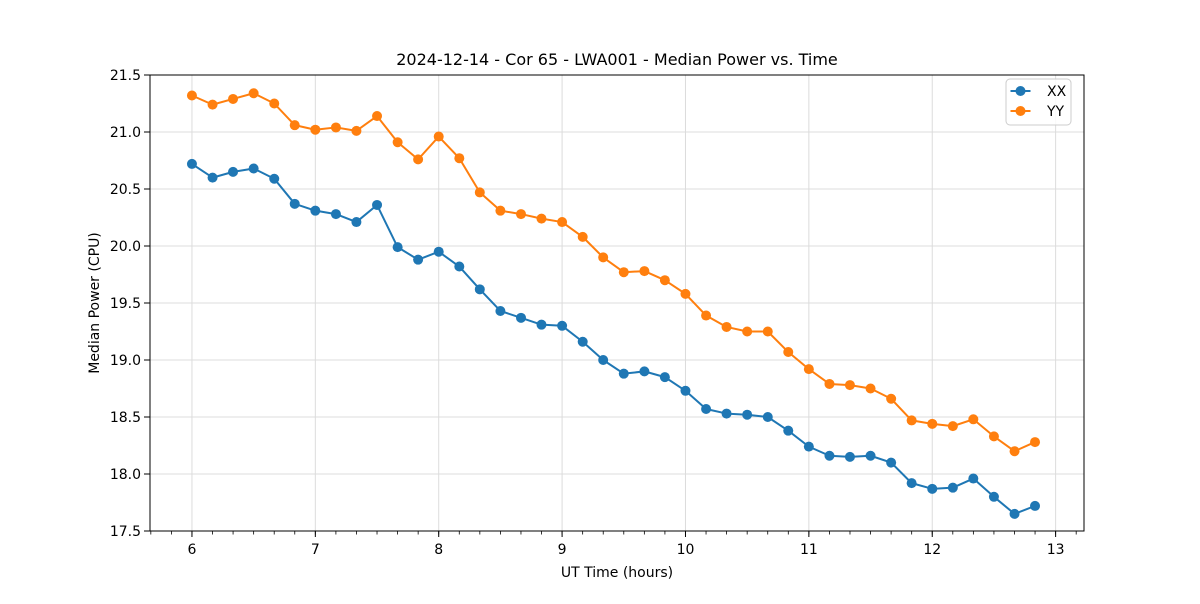  Describe the element at coordinates (315, 550) in the screenshot. I see `x-tick-label: 7` at that location.